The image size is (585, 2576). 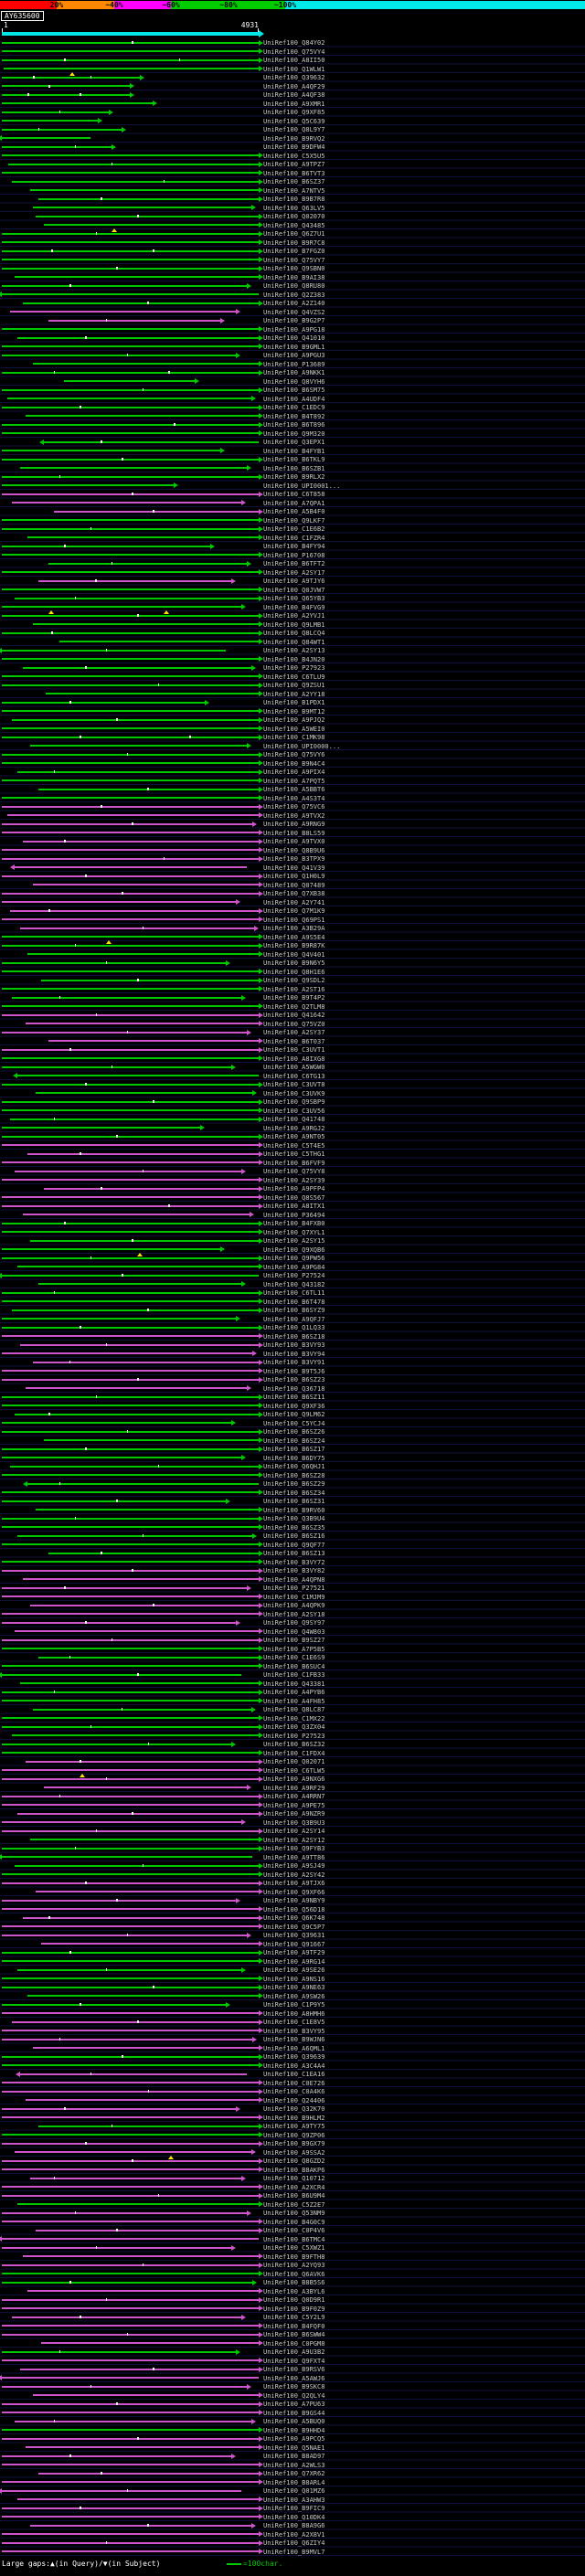 What do you see at coordinates (294, 156) in the screenshot?
I see `hit-label: UniRef100_C5X5U5` at bounding box center [294, 156].